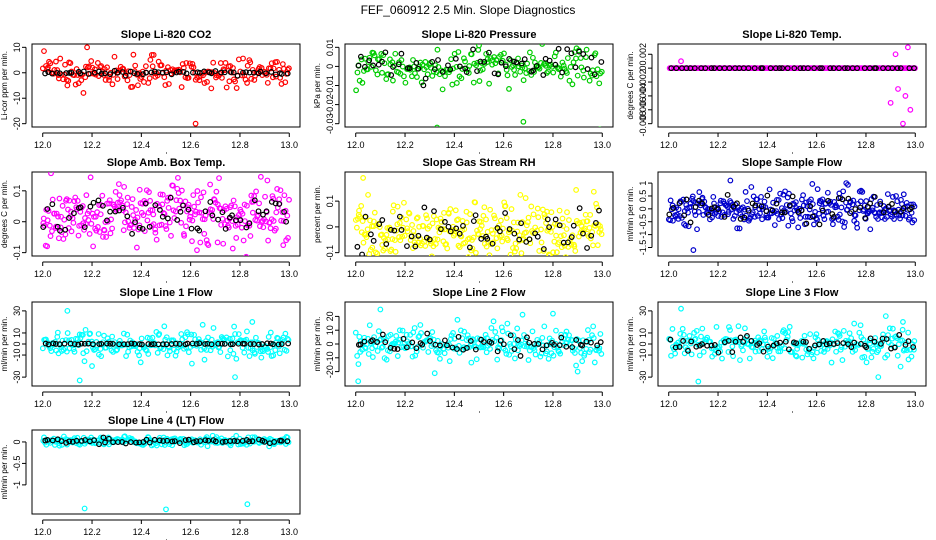  Describe the element at coordinates (290, 532) in the screenshot. I see `x-tick-label: 13.0` at that location.